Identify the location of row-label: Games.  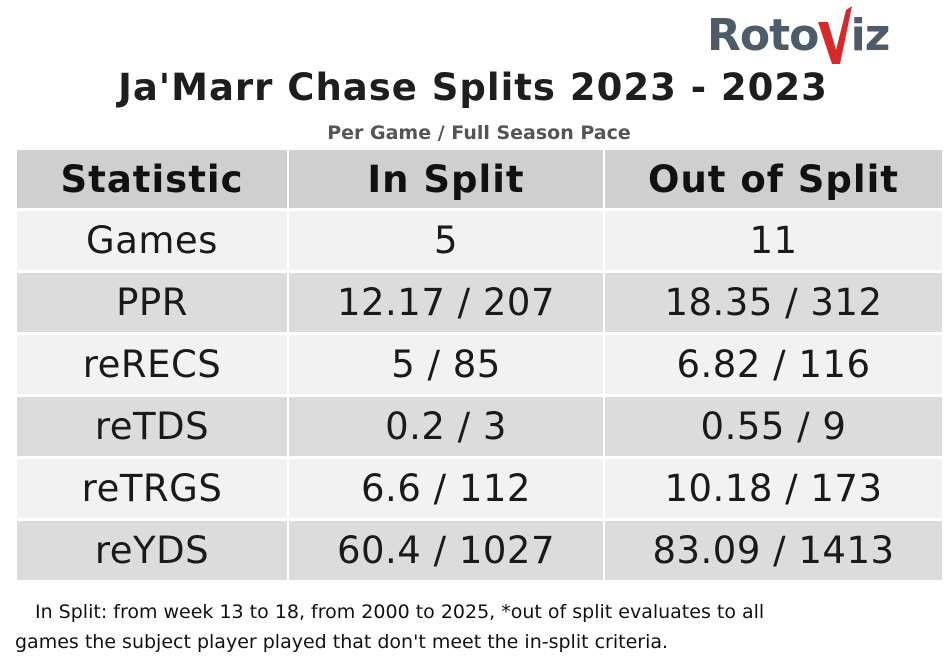
(152, 240).